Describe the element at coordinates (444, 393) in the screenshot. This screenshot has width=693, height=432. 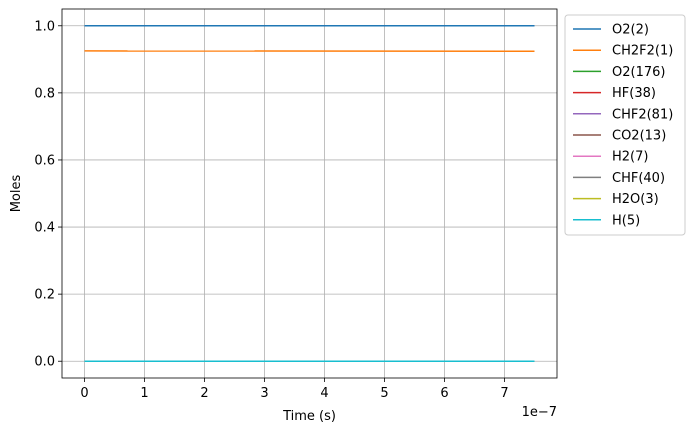
I see `x-tick-label: 6` at that location.